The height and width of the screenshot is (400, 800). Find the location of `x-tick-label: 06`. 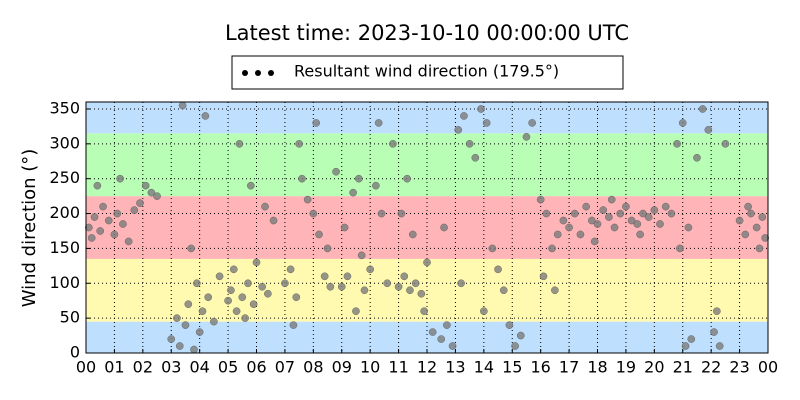

x-tick-label: 06 is located at coordinates (256, 367).